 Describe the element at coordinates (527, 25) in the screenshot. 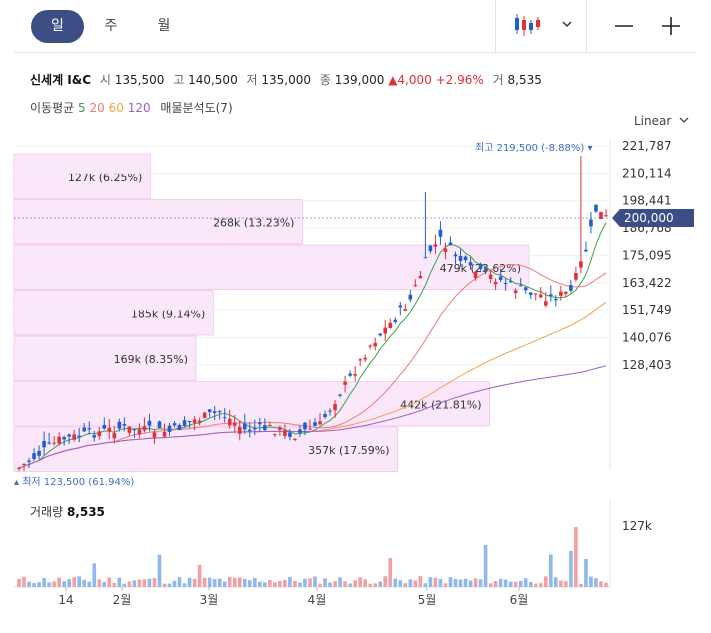

I see `candlestick-icon` at that location.